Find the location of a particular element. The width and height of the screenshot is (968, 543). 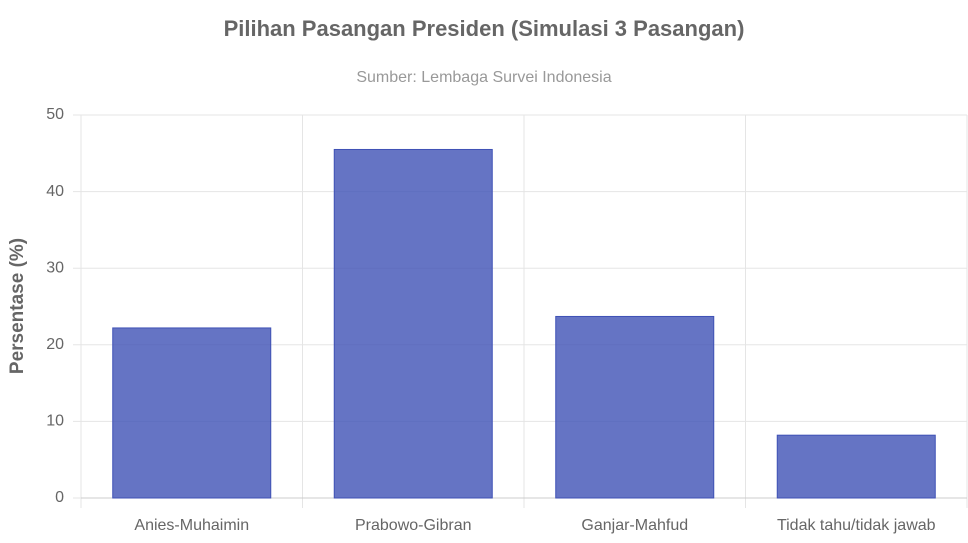

chart-subtitle: Sumber: Lembaga Survei Indonesia is located at coordinates (483, 77).